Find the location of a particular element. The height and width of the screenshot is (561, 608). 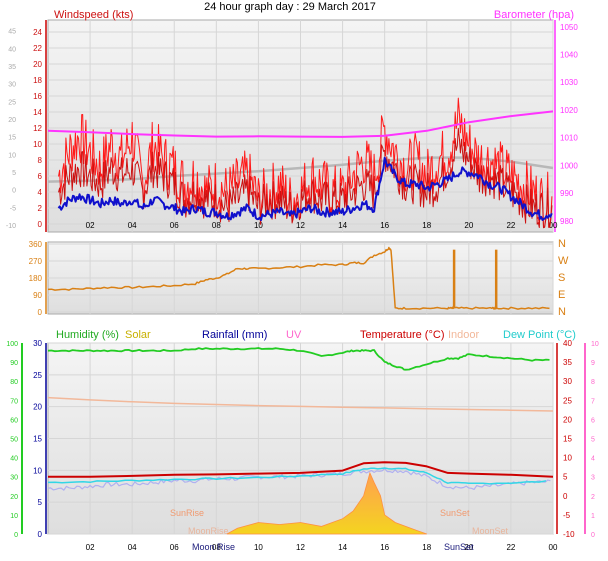

temp-tick: 40 is located at coordinates (567, 343).